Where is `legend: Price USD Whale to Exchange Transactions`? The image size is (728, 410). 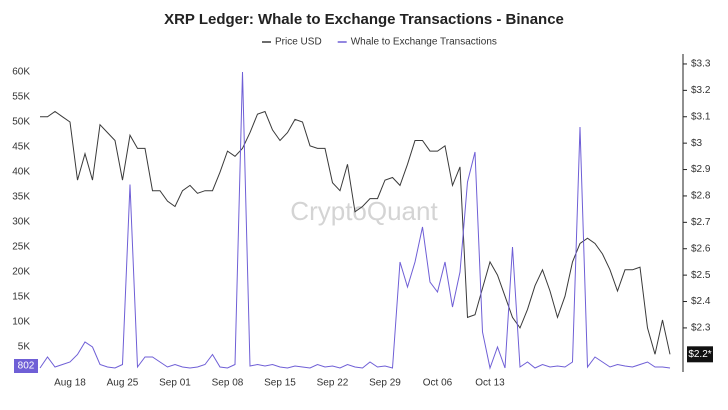
legend: Price USD Whale to Exchange Transactions is located at coordinates (379, 42).